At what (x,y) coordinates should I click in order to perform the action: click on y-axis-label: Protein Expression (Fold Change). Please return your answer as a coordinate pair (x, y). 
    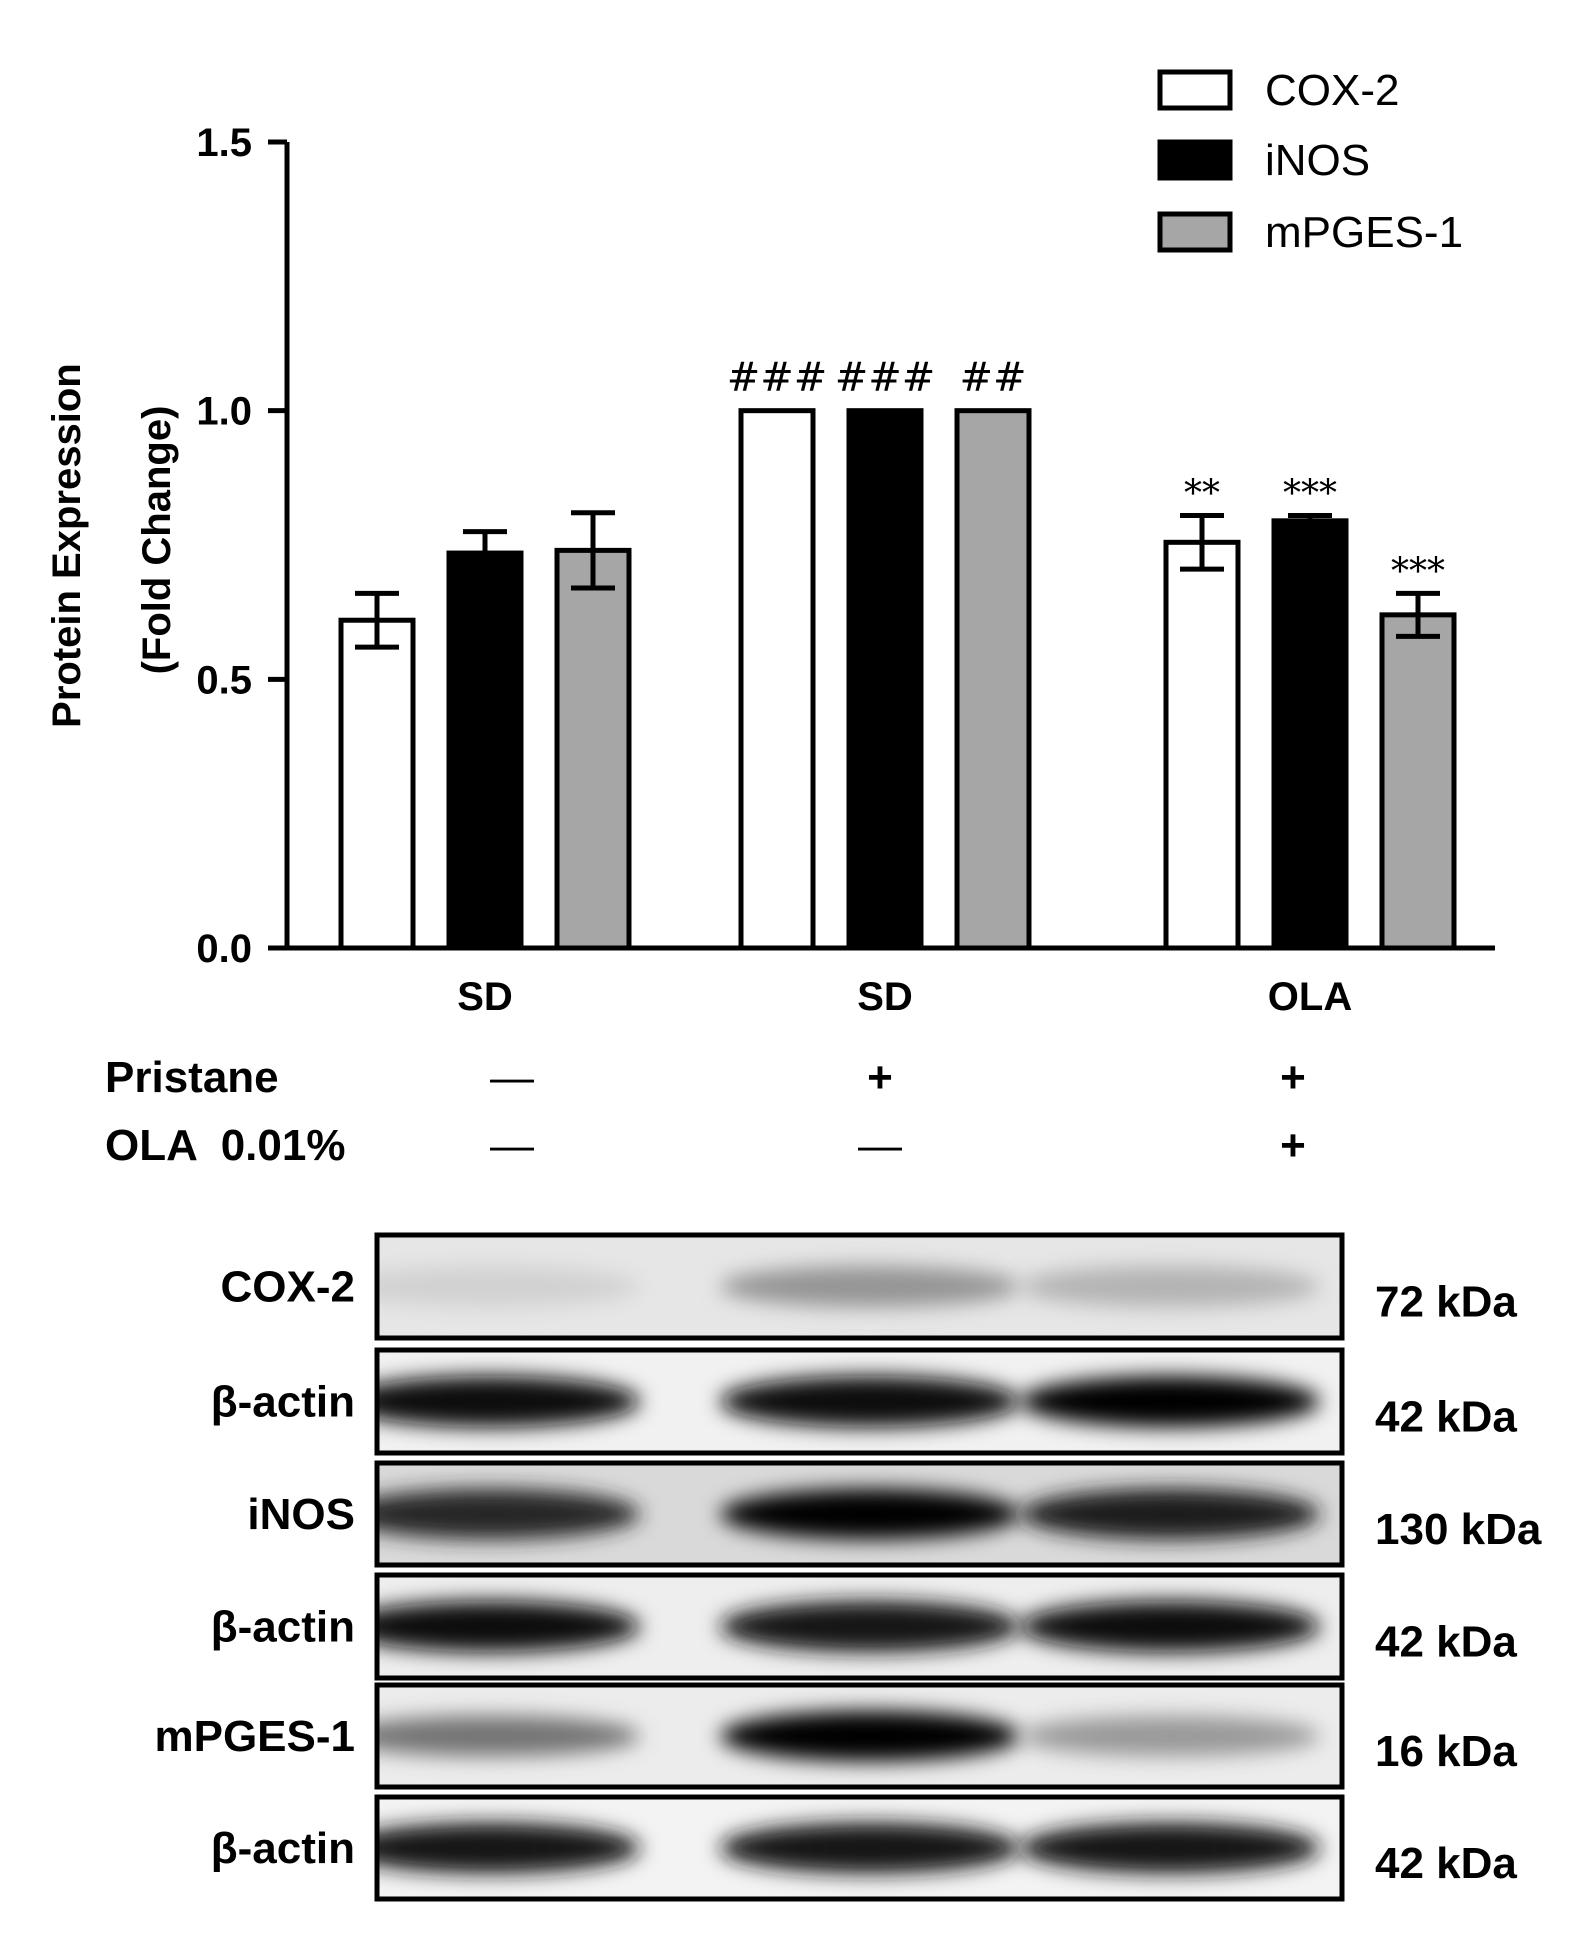
    Looking at the image, I should click on (112, 540).